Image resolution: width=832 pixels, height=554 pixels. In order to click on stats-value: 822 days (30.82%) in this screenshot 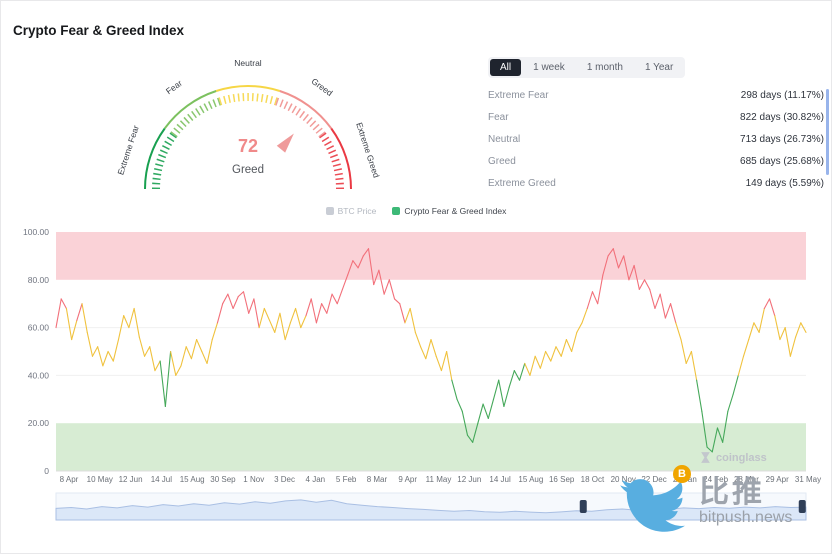, I will do `click(782, 118)`.